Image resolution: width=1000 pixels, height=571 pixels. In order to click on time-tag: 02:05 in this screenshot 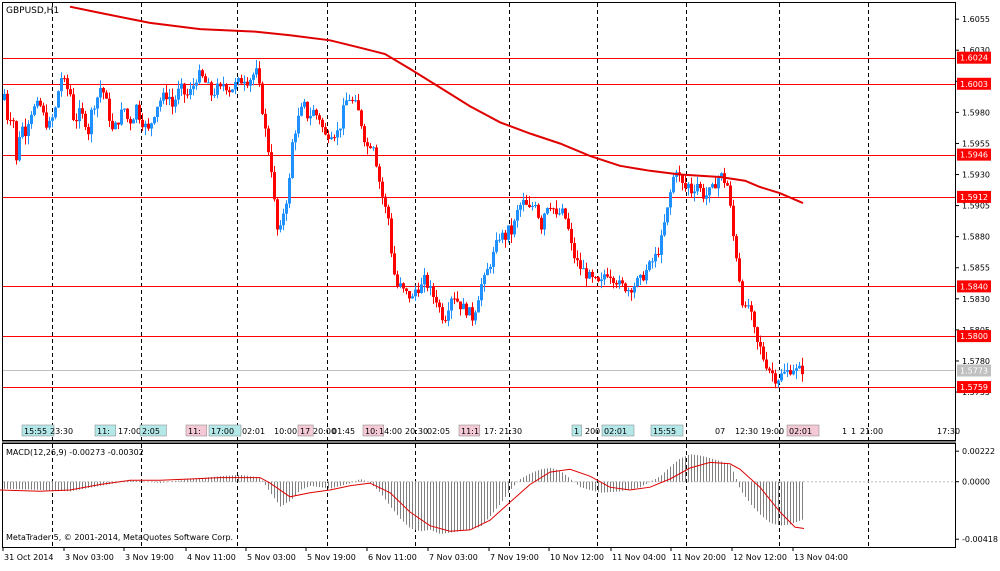, I will do `click(438, 431)`.